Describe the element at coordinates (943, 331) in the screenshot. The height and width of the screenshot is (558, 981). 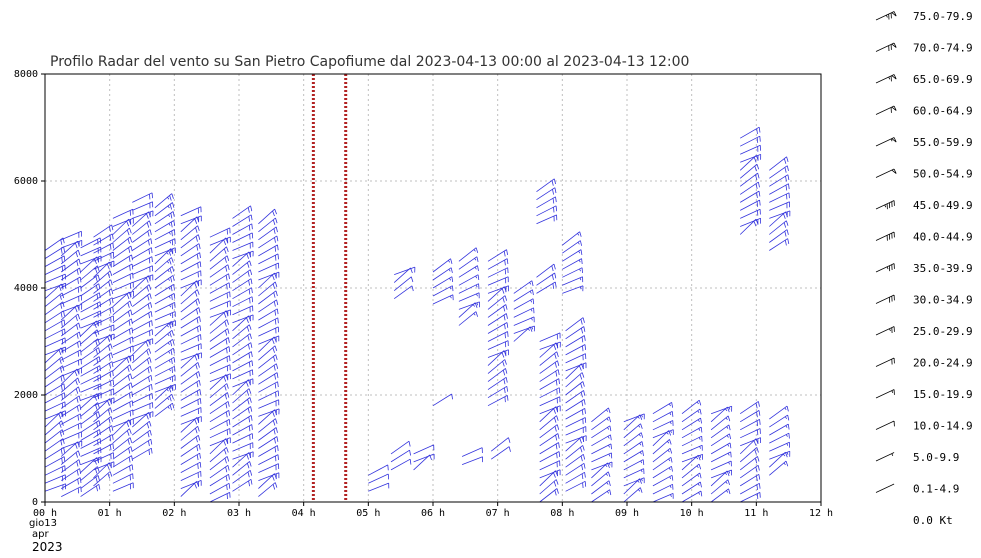
I see `legend-label: 25.0-29.9` at that location.